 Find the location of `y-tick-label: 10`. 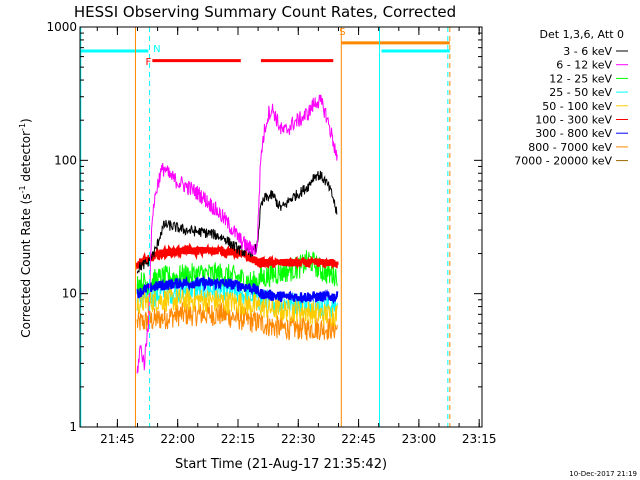

y-tick-label: 10 is located at coordinates (69, 294).